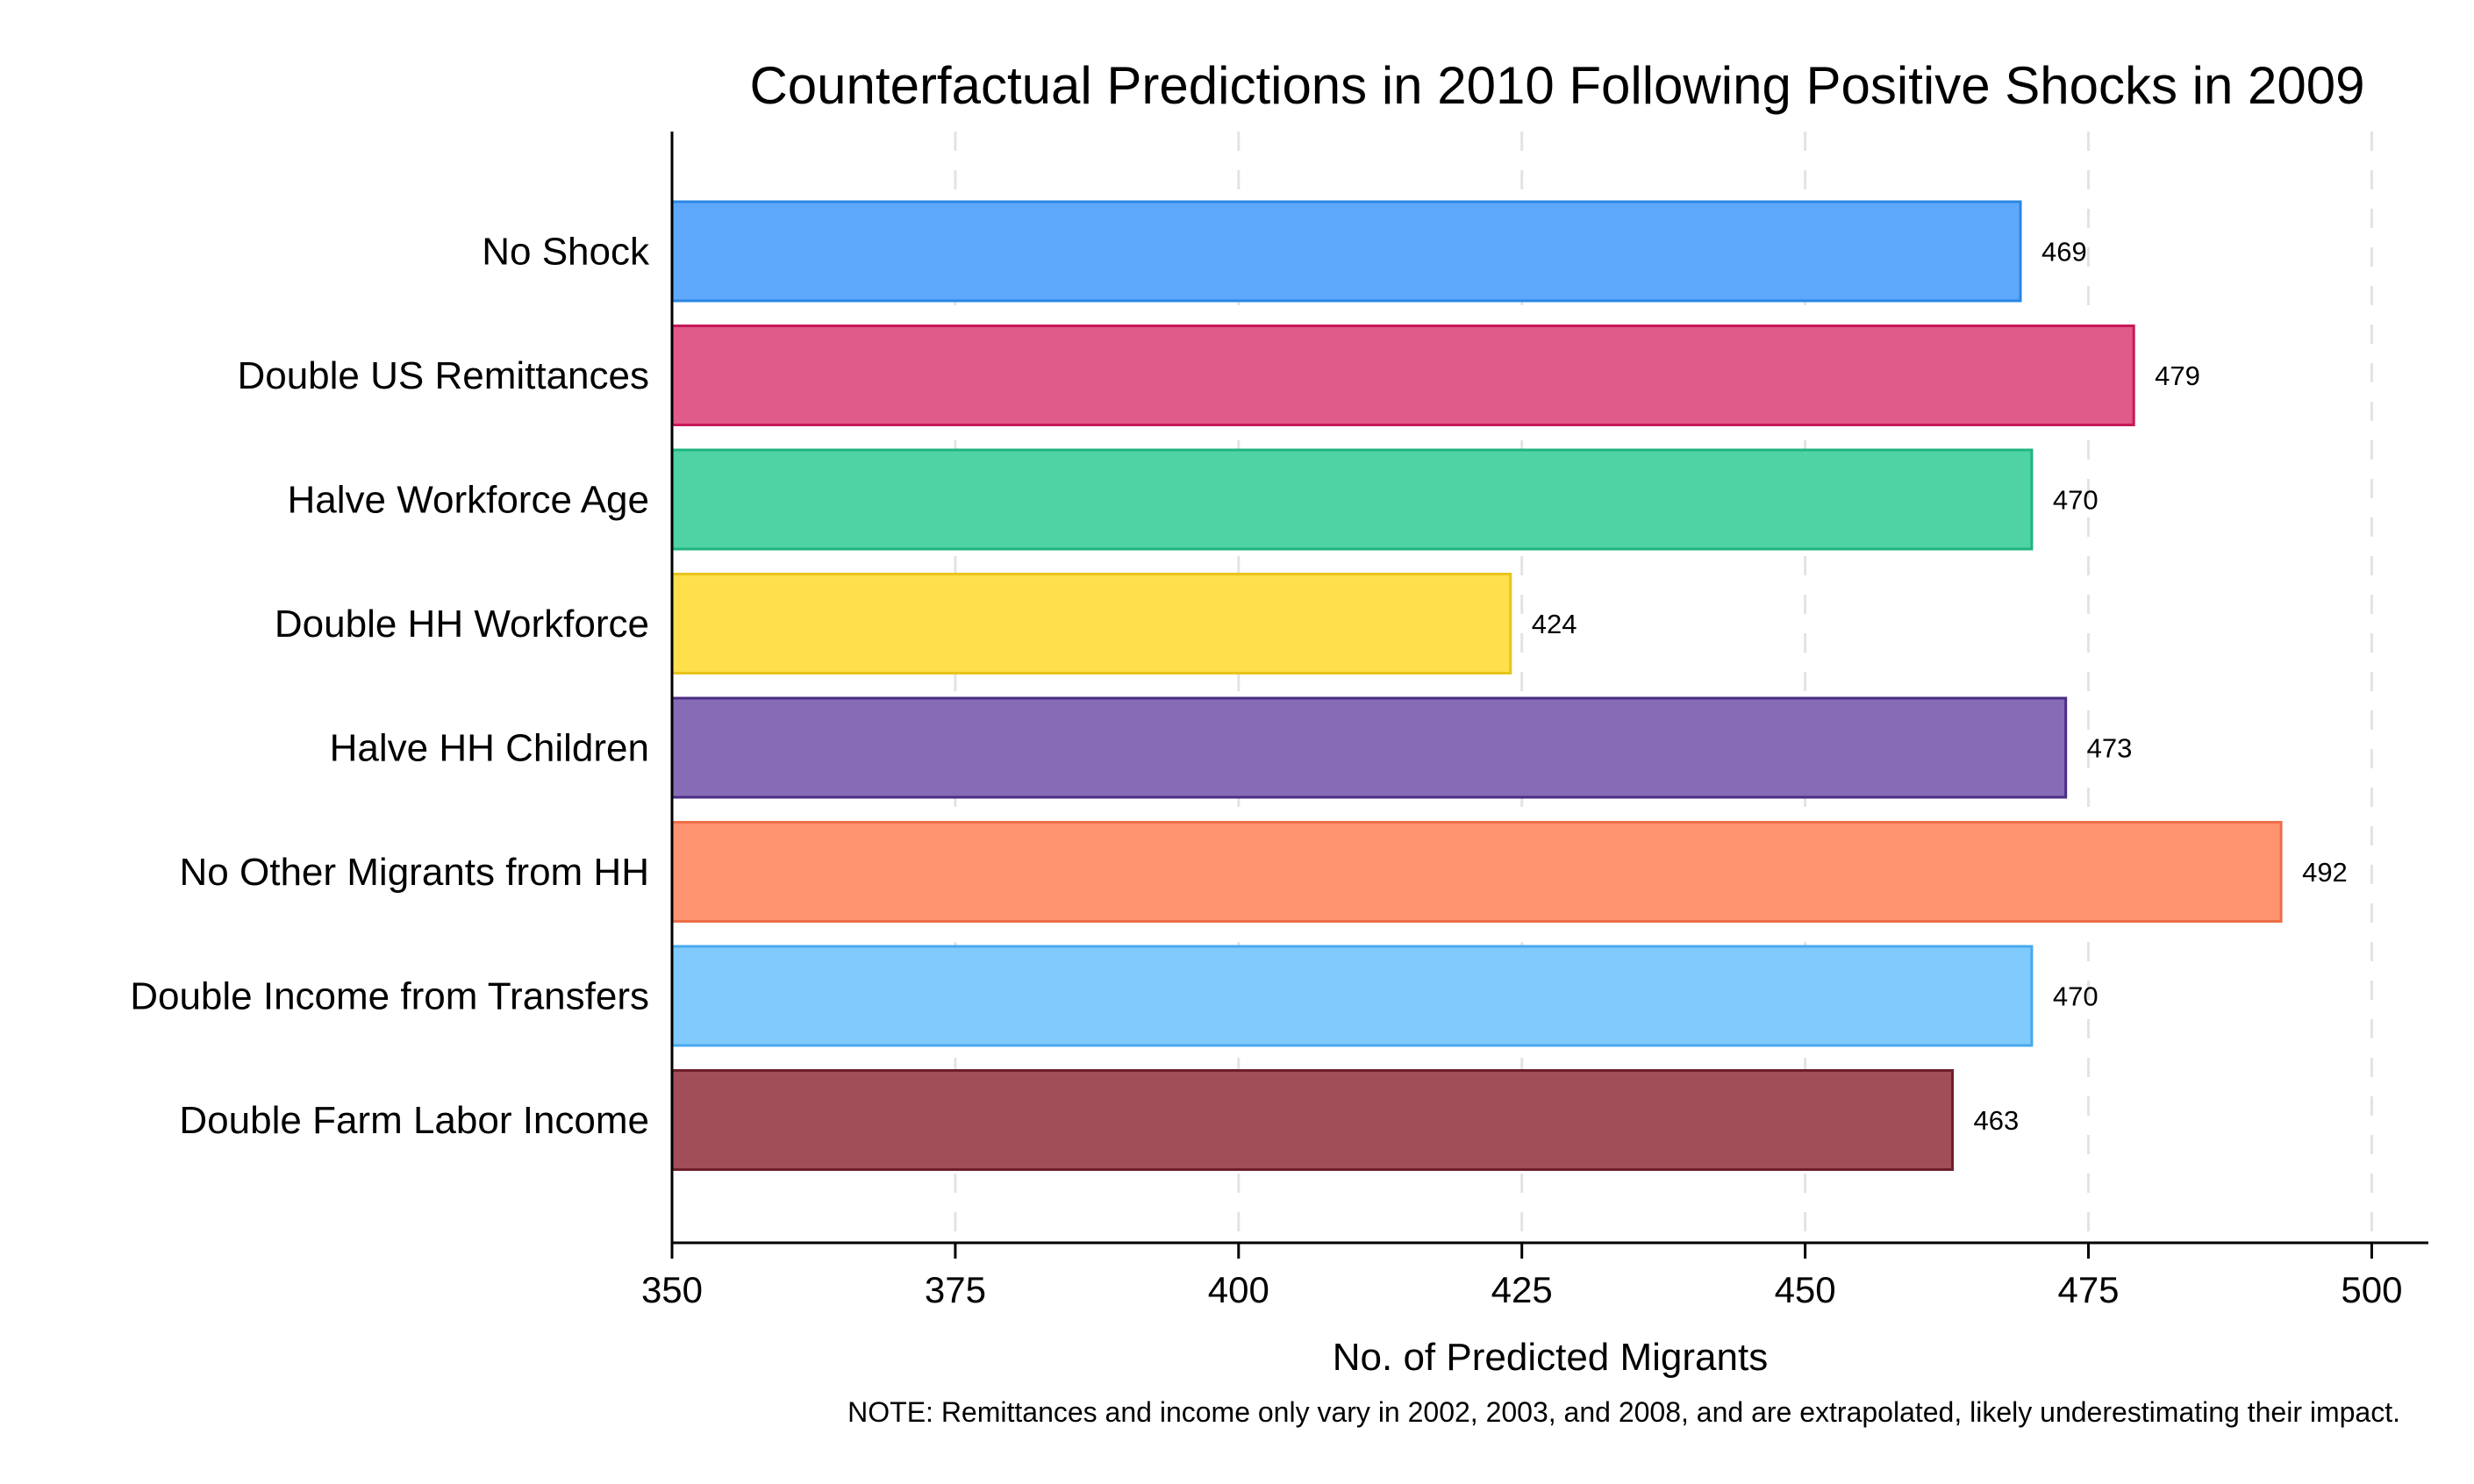 The width and height of the screenshot is (2474, 1484). Describe the element at coordinates (955, 1290) in the screenshot. I see `x-tick-label: 375` at that location.